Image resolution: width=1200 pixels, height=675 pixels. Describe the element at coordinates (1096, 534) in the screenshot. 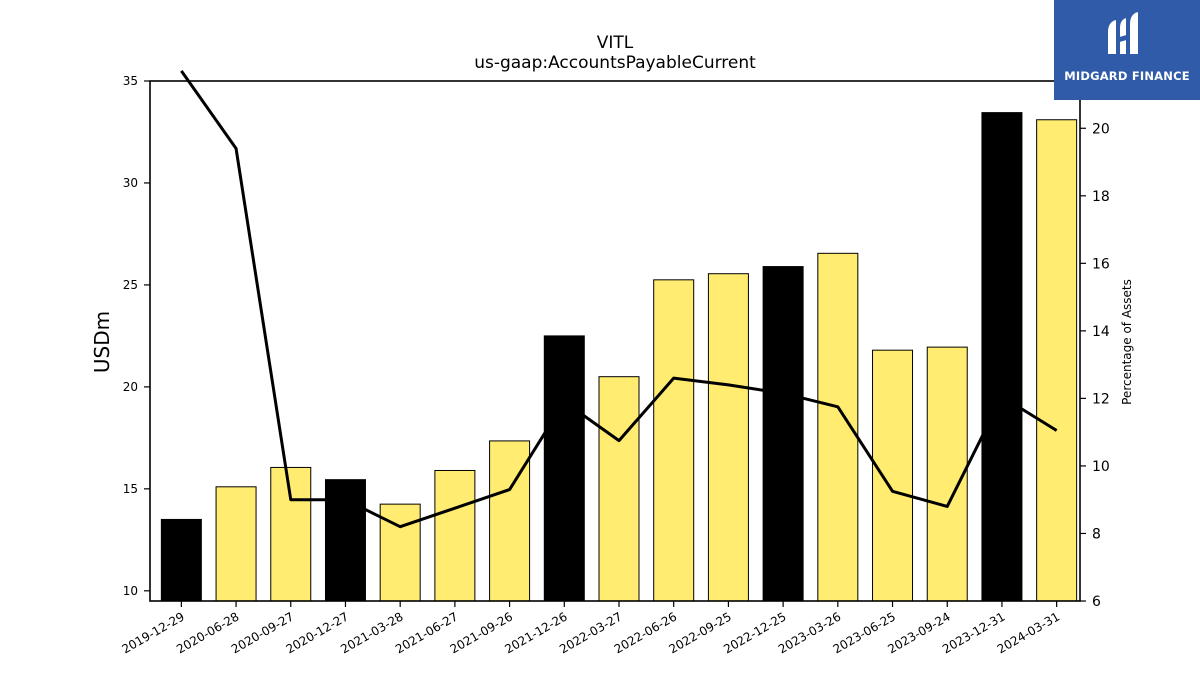

I see `y2-tick-label: 8` at that location.